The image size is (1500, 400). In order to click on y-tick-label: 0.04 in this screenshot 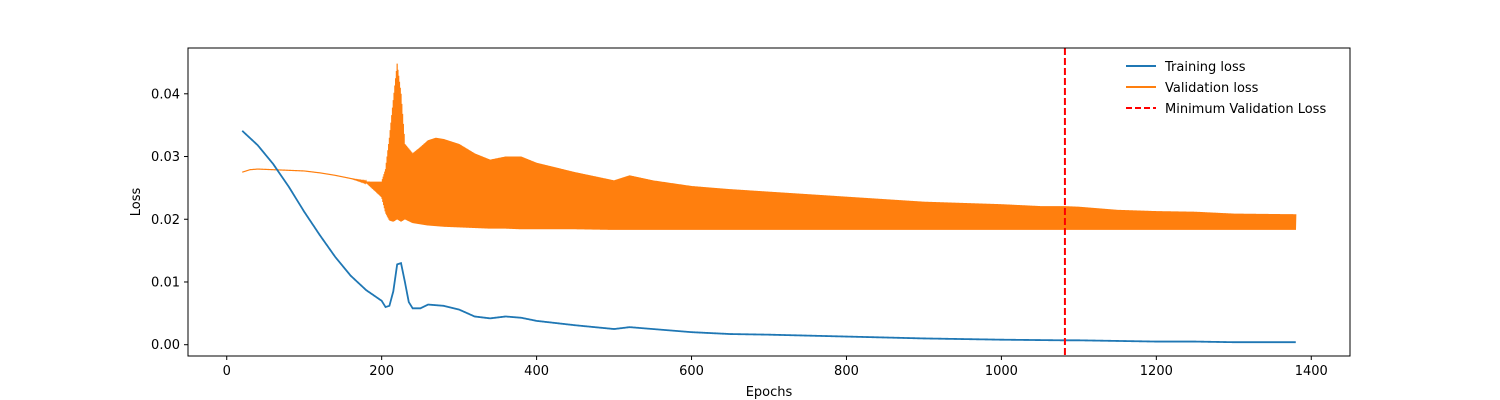, I will do `click(165, 94)`.